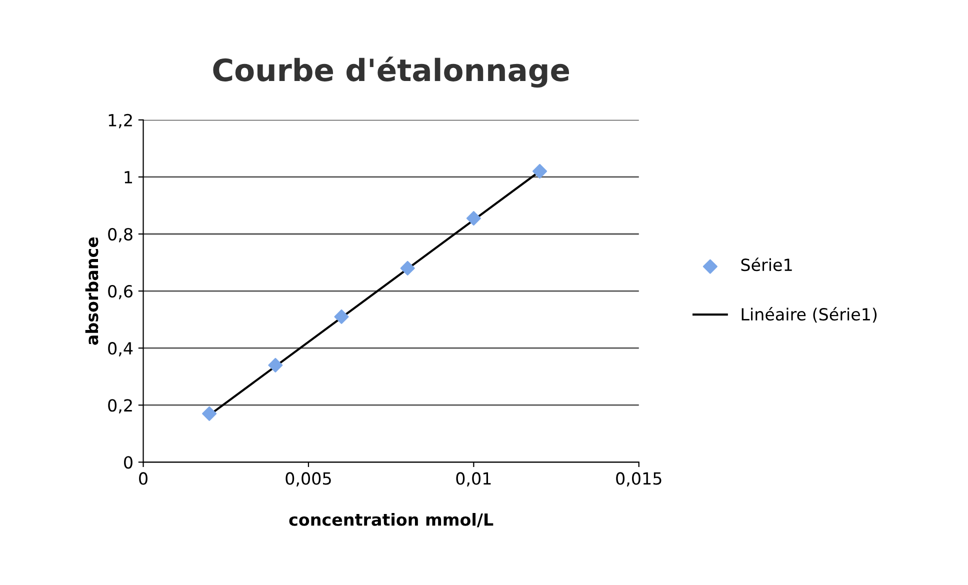  What do you see at coordinates (639, 479) in the screenshot?
I see `x-tick-label: 0,015` at bounding box center [639, 479].